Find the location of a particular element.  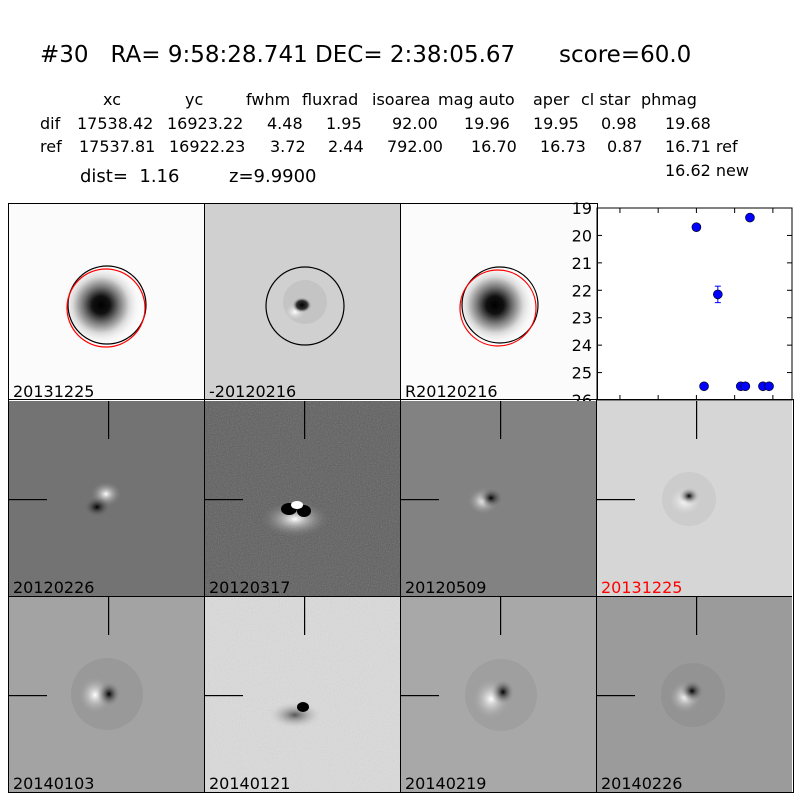

dif-cl-star: 0.98 is located at coordinates (619, 123).